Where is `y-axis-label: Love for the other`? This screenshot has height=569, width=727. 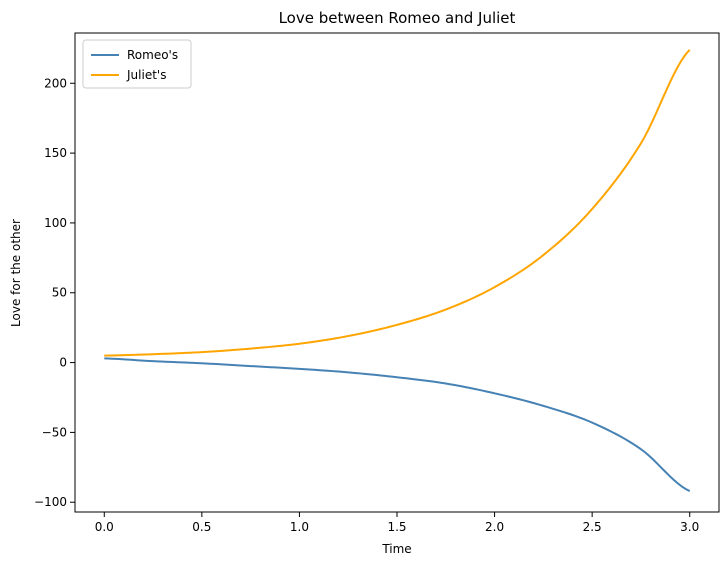
y-axis-label: Love for the other is located at coordinates (16, 273).